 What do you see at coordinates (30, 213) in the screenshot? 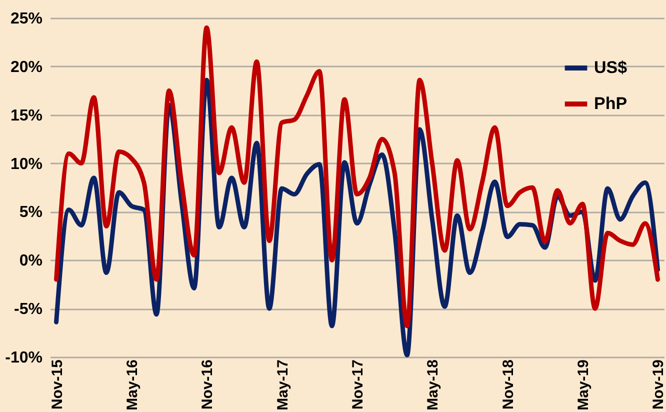
I see `y-tick-label: 5%` at bounding box center [30, 213].